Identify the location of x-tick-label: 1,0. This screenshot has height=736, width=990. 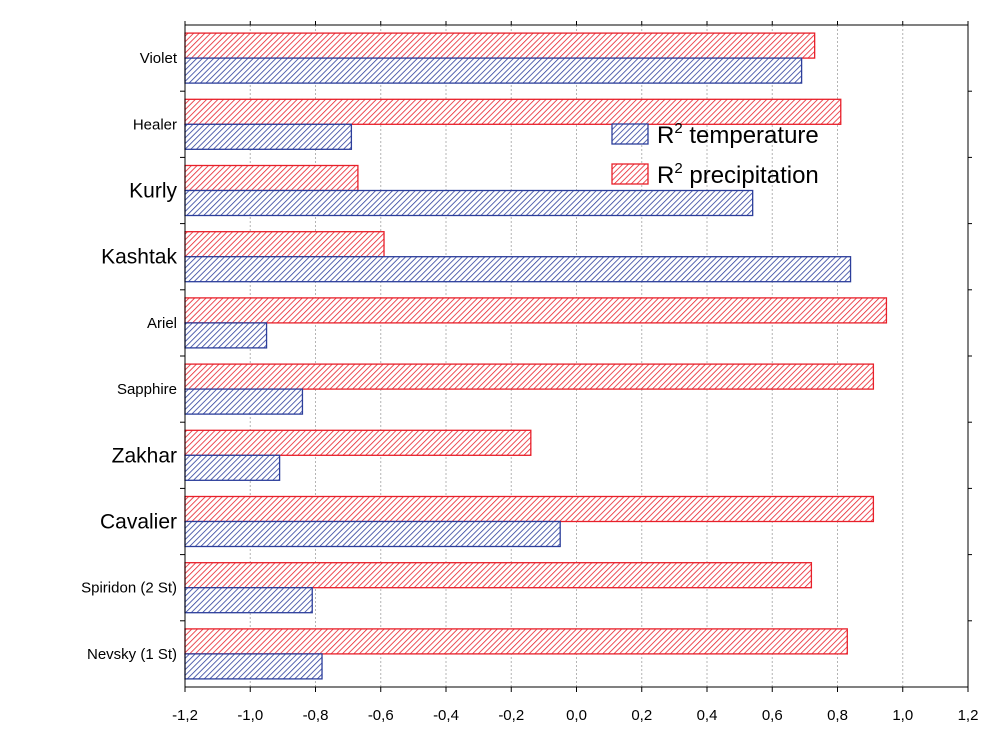
(902, 715).